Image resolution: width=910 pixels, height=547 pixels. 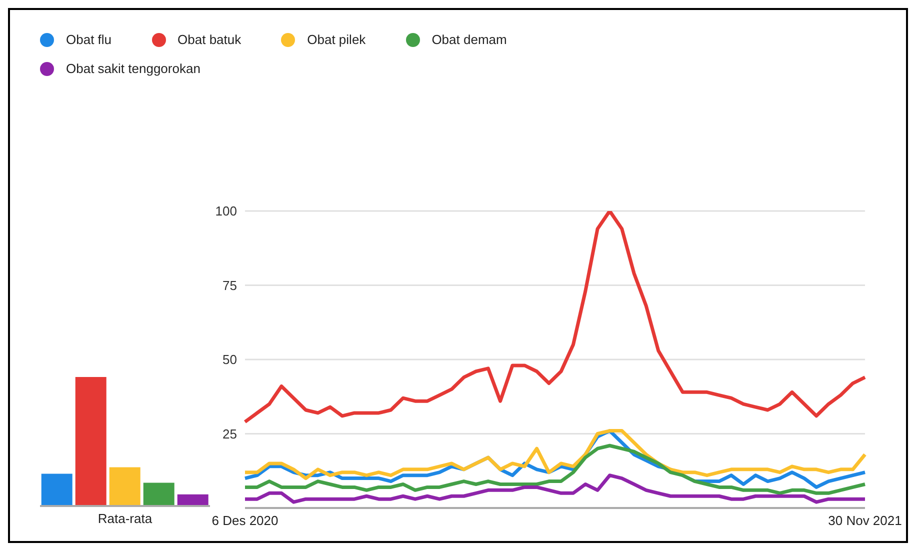 I want to click on legend-label: Obat flu, so click(x=89, y=39).